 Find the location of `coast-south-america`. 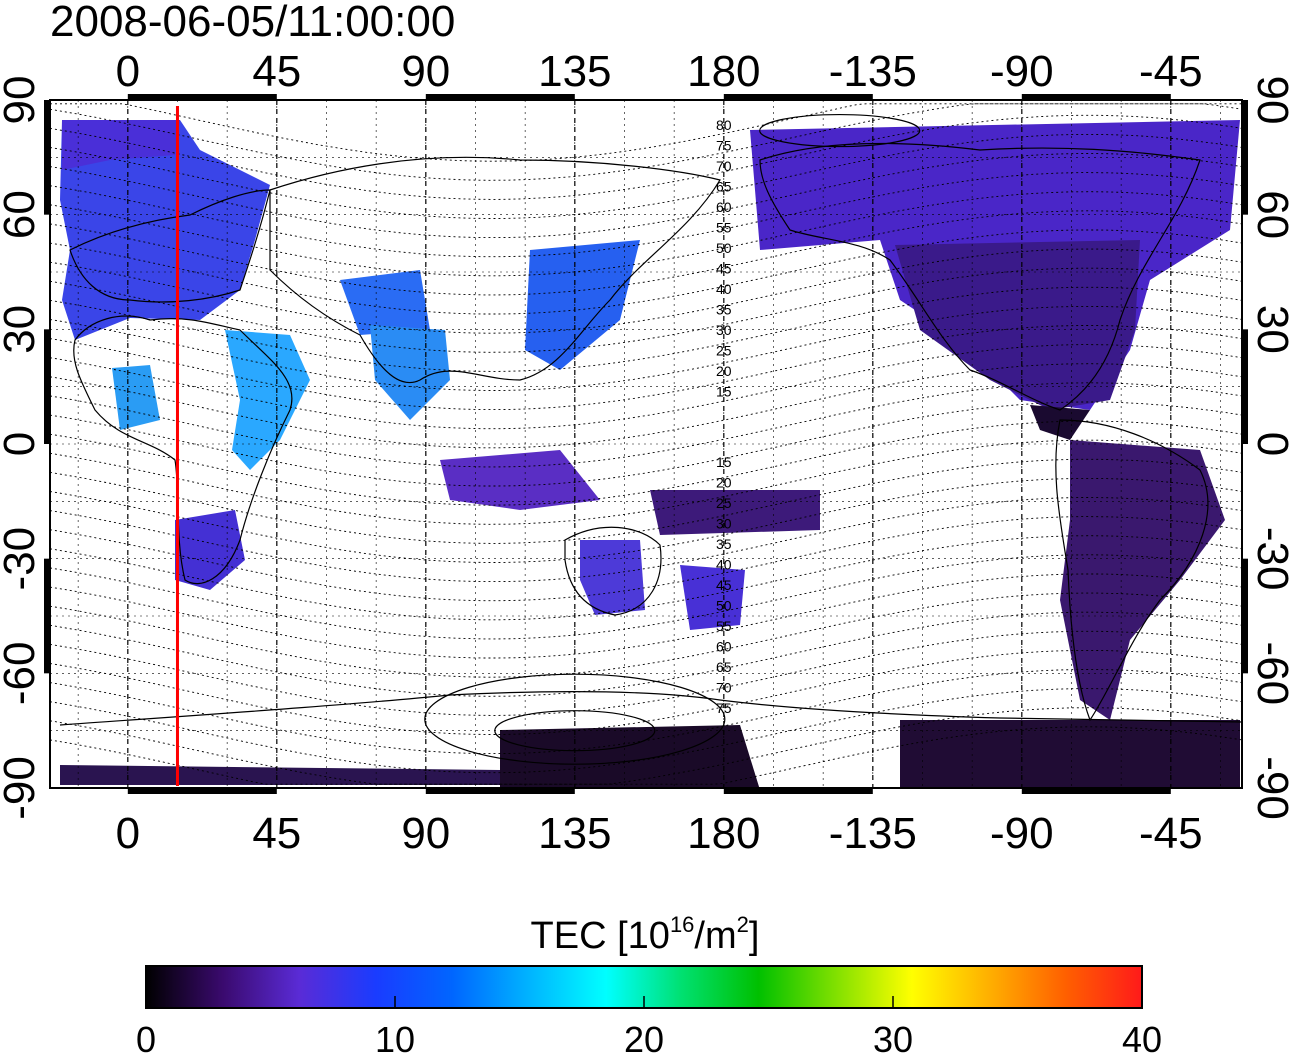

coast-south-america is located at coordinates (1132, 570).